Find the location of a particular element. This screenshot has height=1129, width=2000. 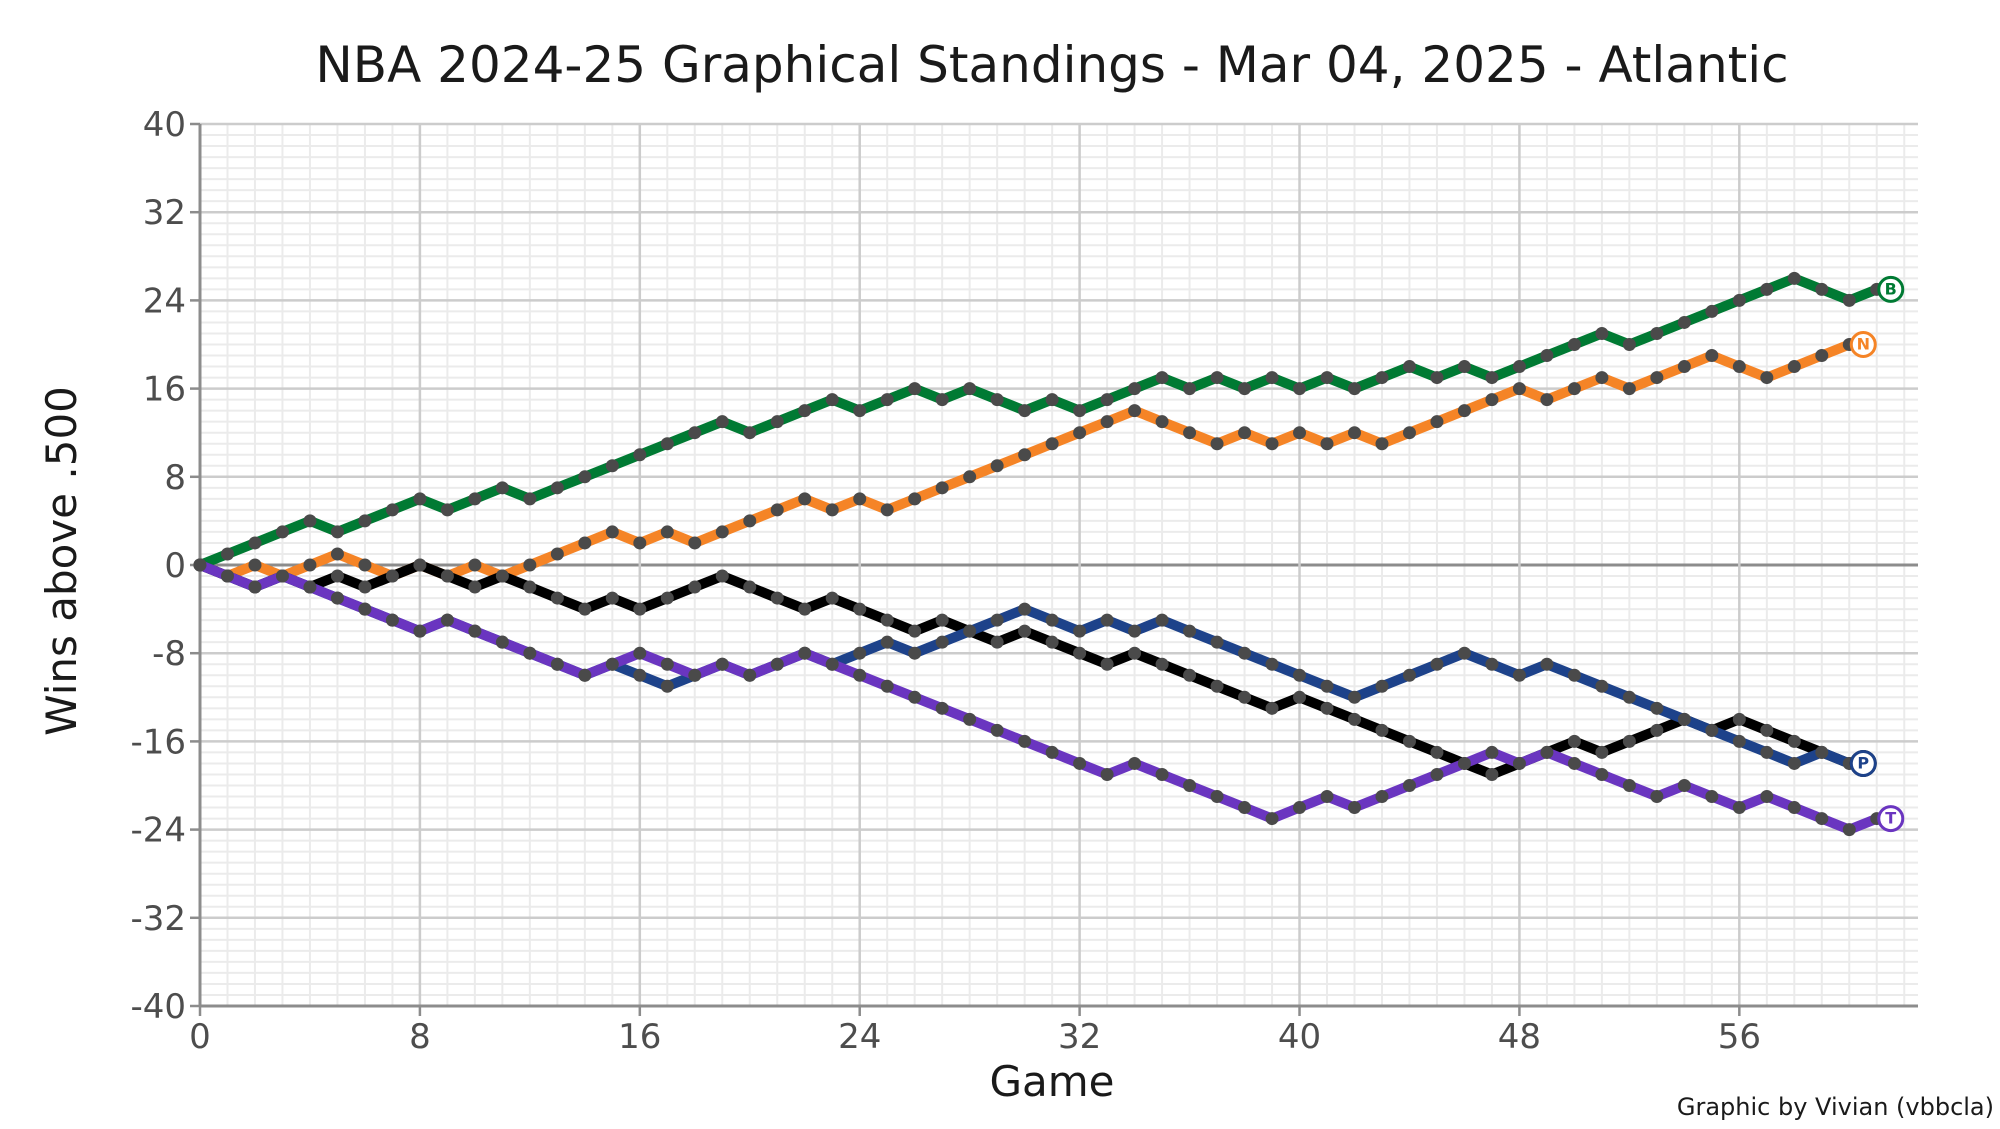

chart-caption: Graphic by Vivian (vbbcla) is located at coordinates (1835, 1107).